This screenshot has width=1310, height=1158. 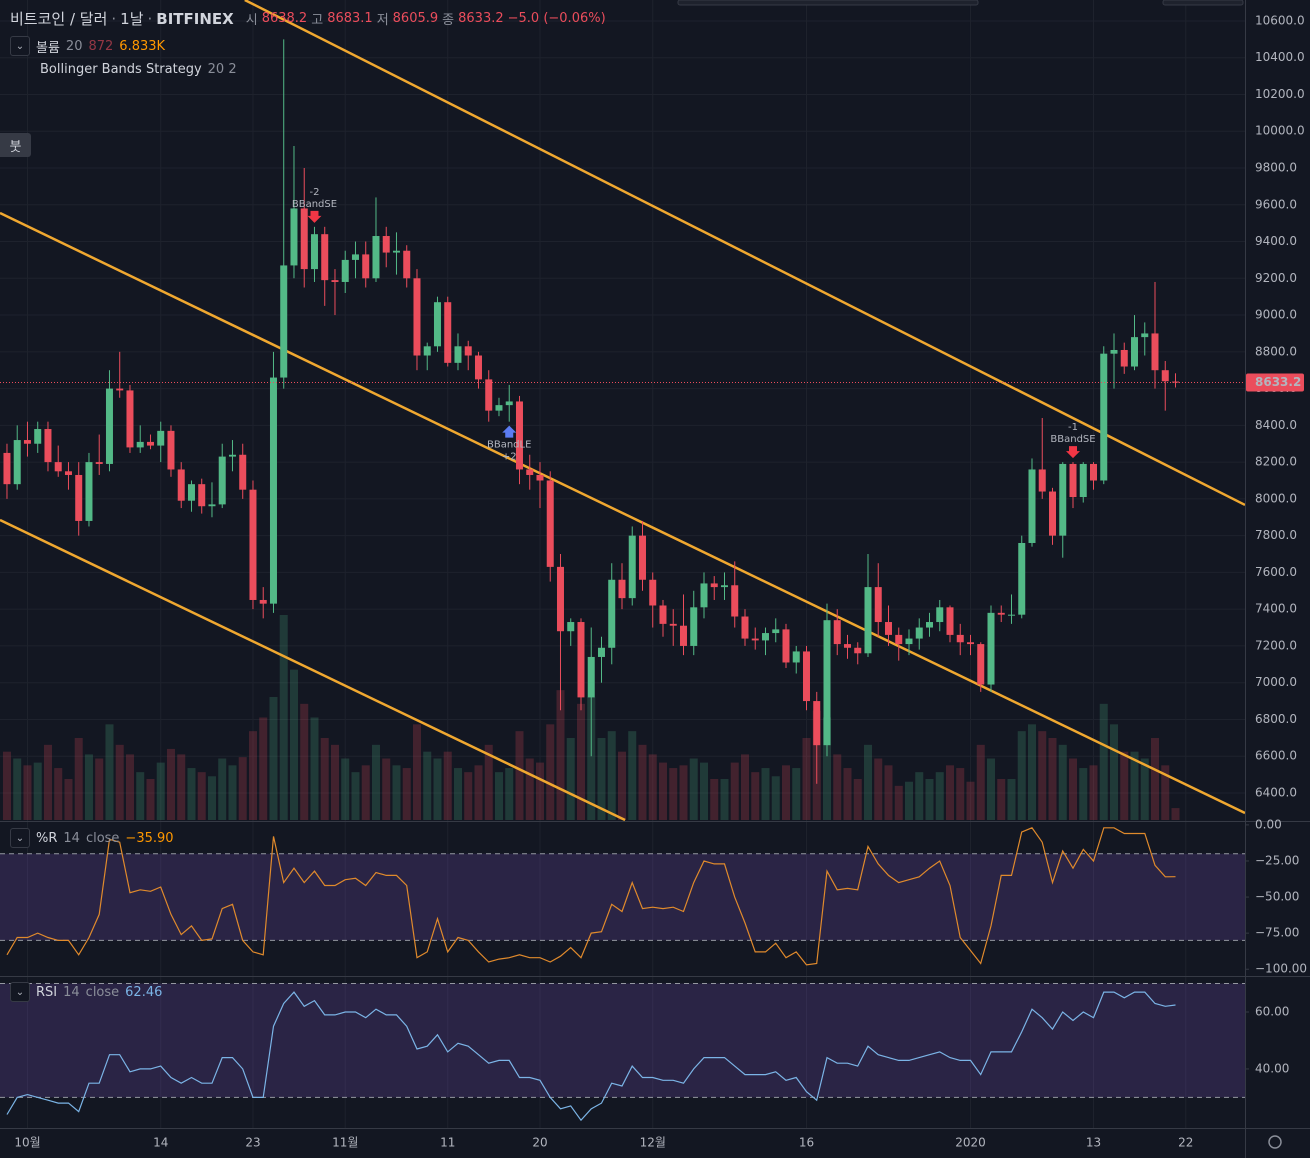 What do you see at coordinates (382, 20) in the screenshot?
I see `ohlc-label: 저` at bounding box center [382, 20].